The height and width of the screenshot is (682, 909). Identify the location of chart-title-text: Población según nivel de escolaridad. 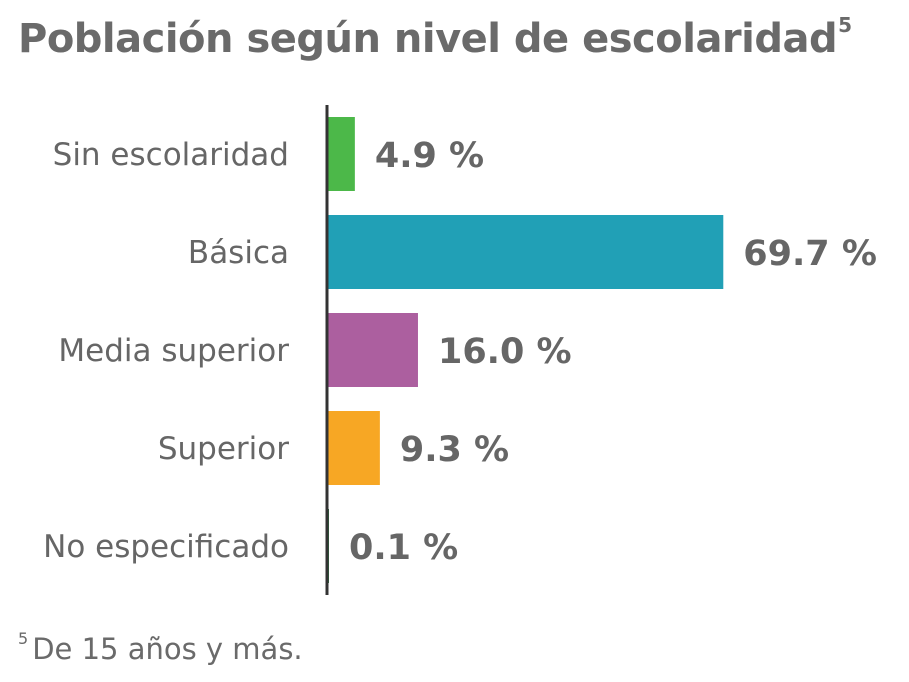
(428, 39).